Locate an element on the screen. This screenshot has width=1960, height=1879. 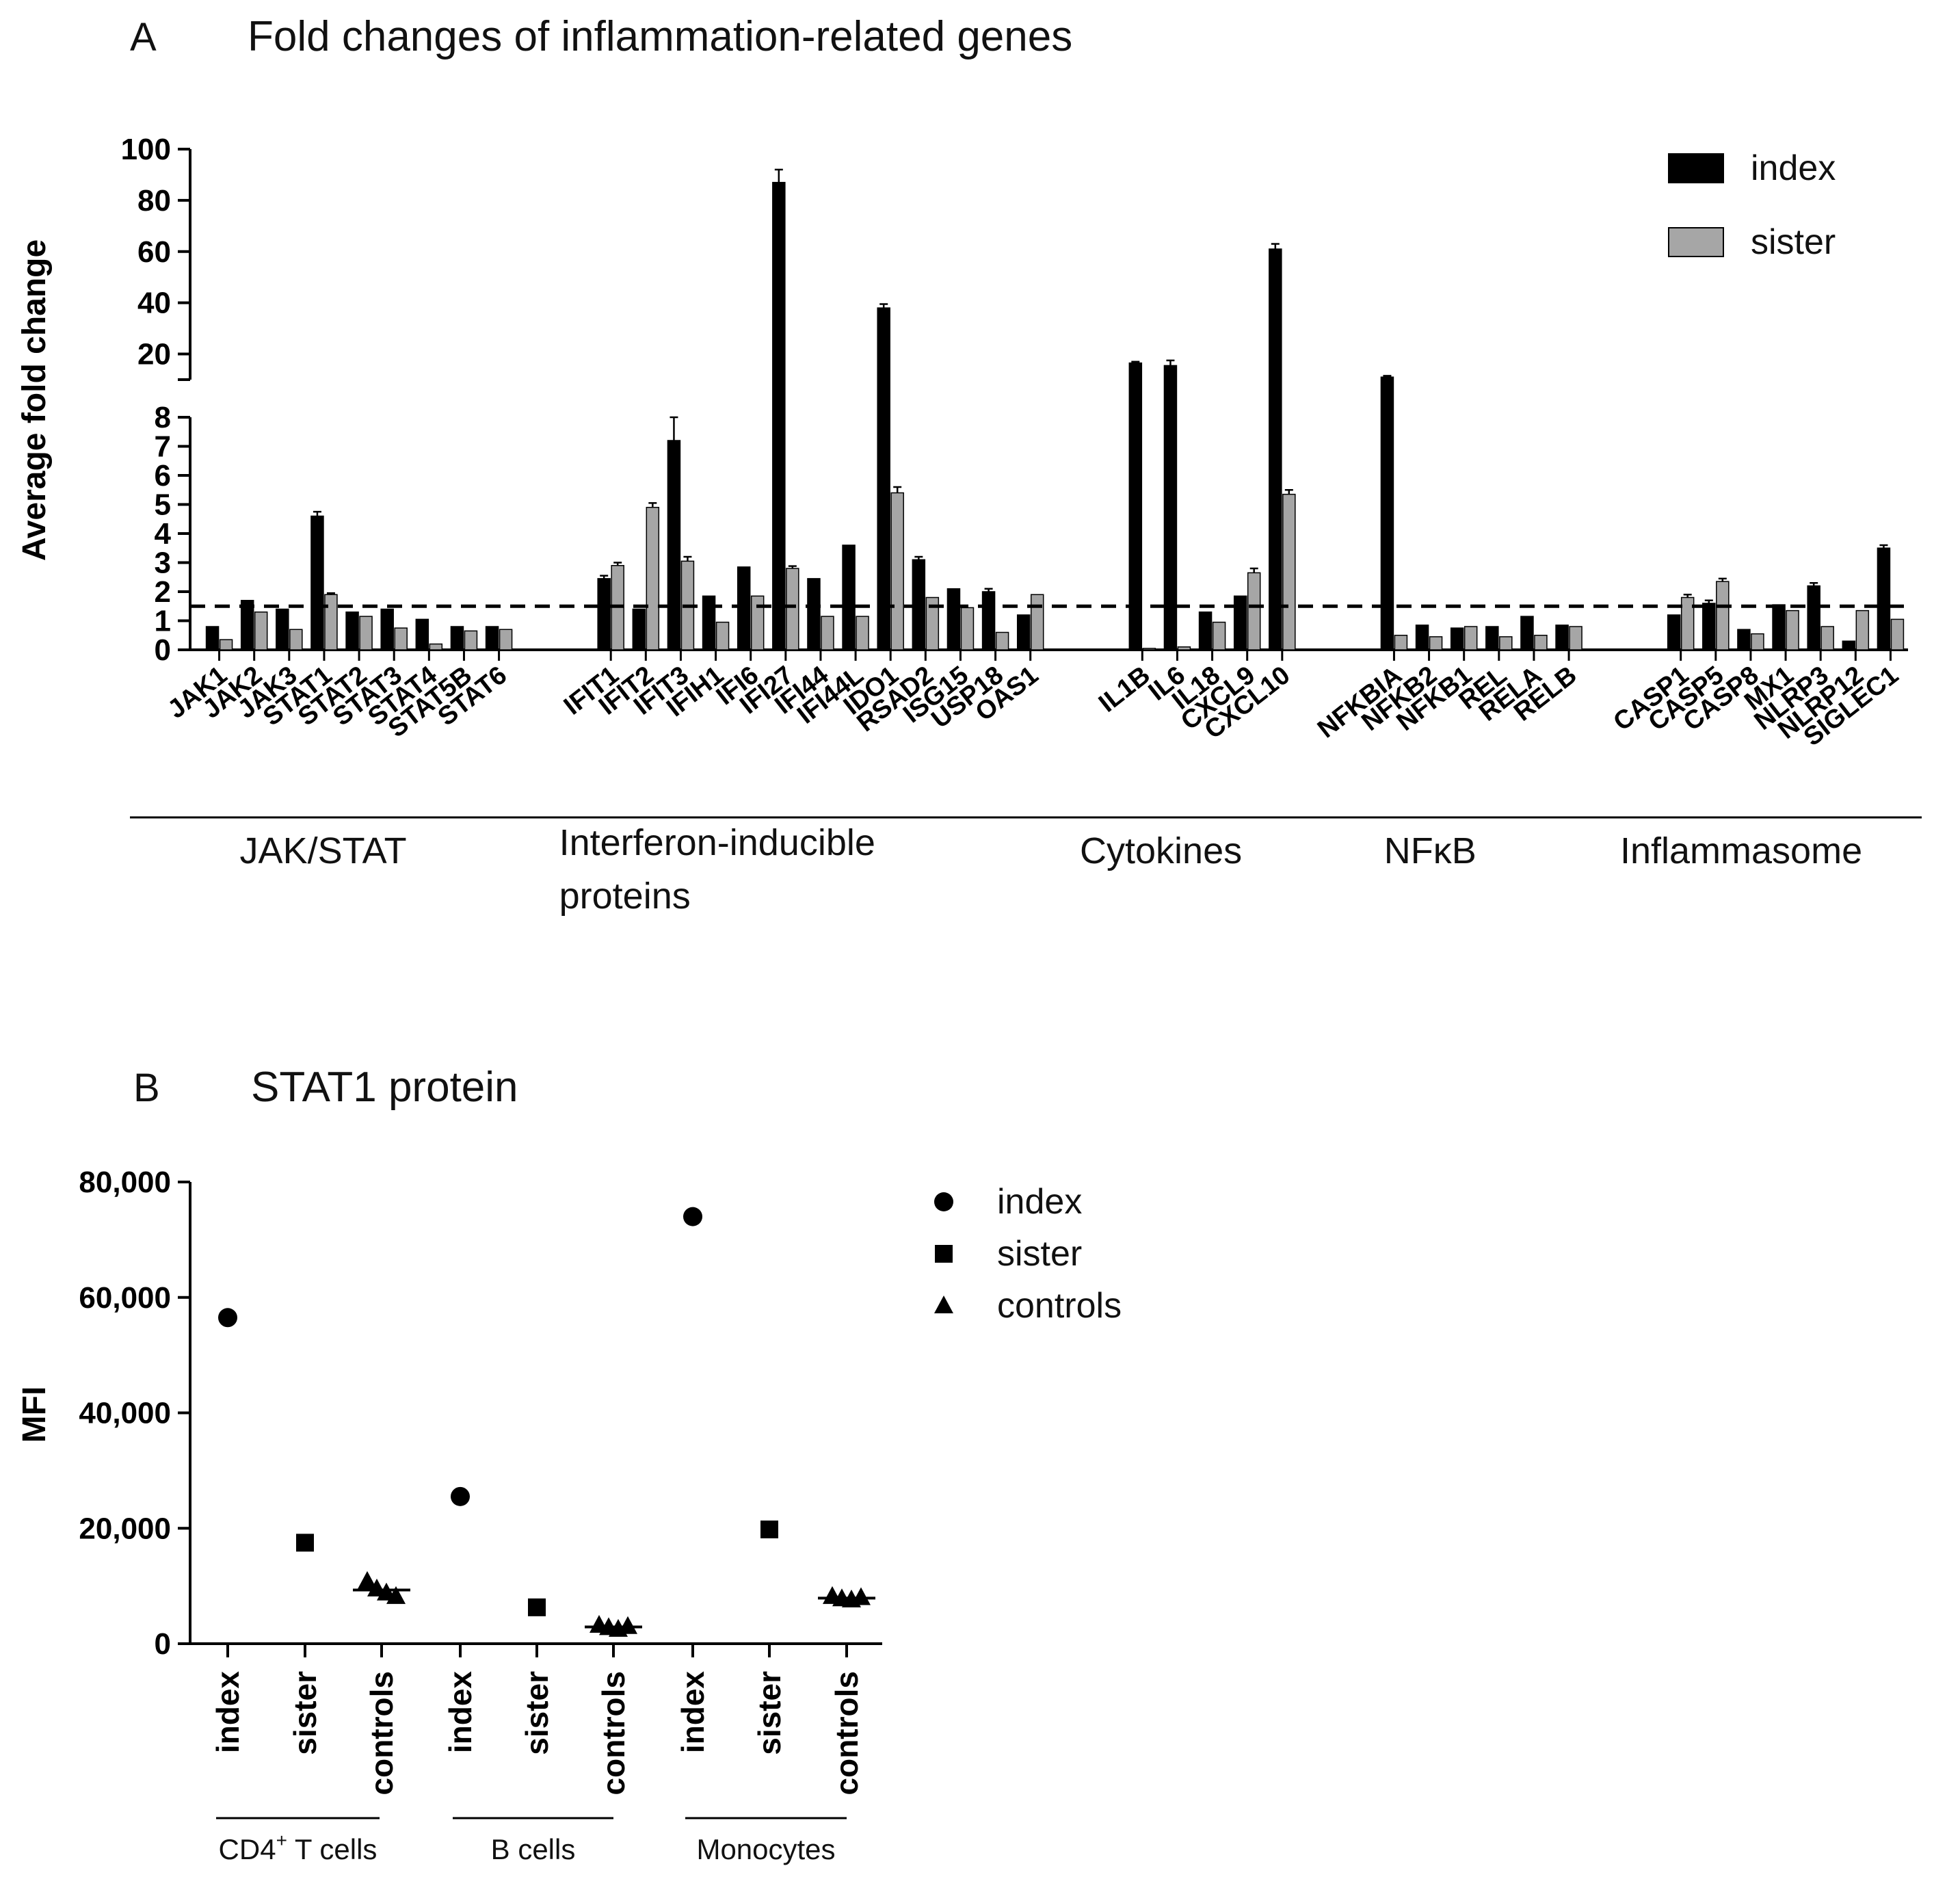
bar-index-JAK1 is located at coordinates (213, 638).